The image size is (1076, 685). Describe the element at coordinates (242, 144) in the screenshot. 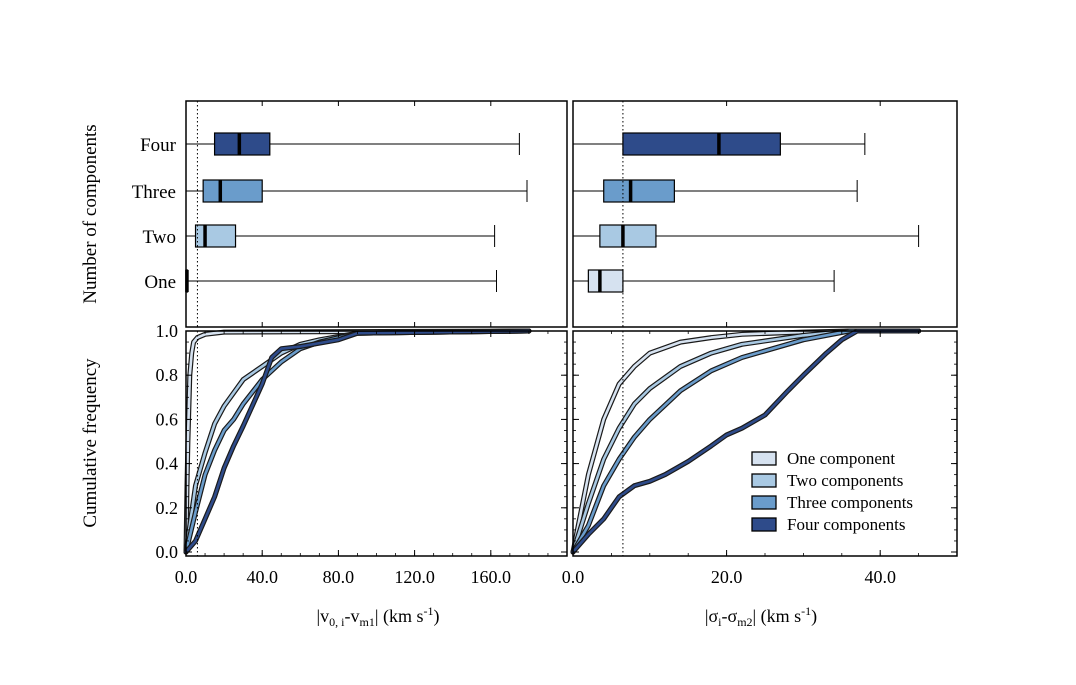

I see `top-left-iqr-four` at that location.